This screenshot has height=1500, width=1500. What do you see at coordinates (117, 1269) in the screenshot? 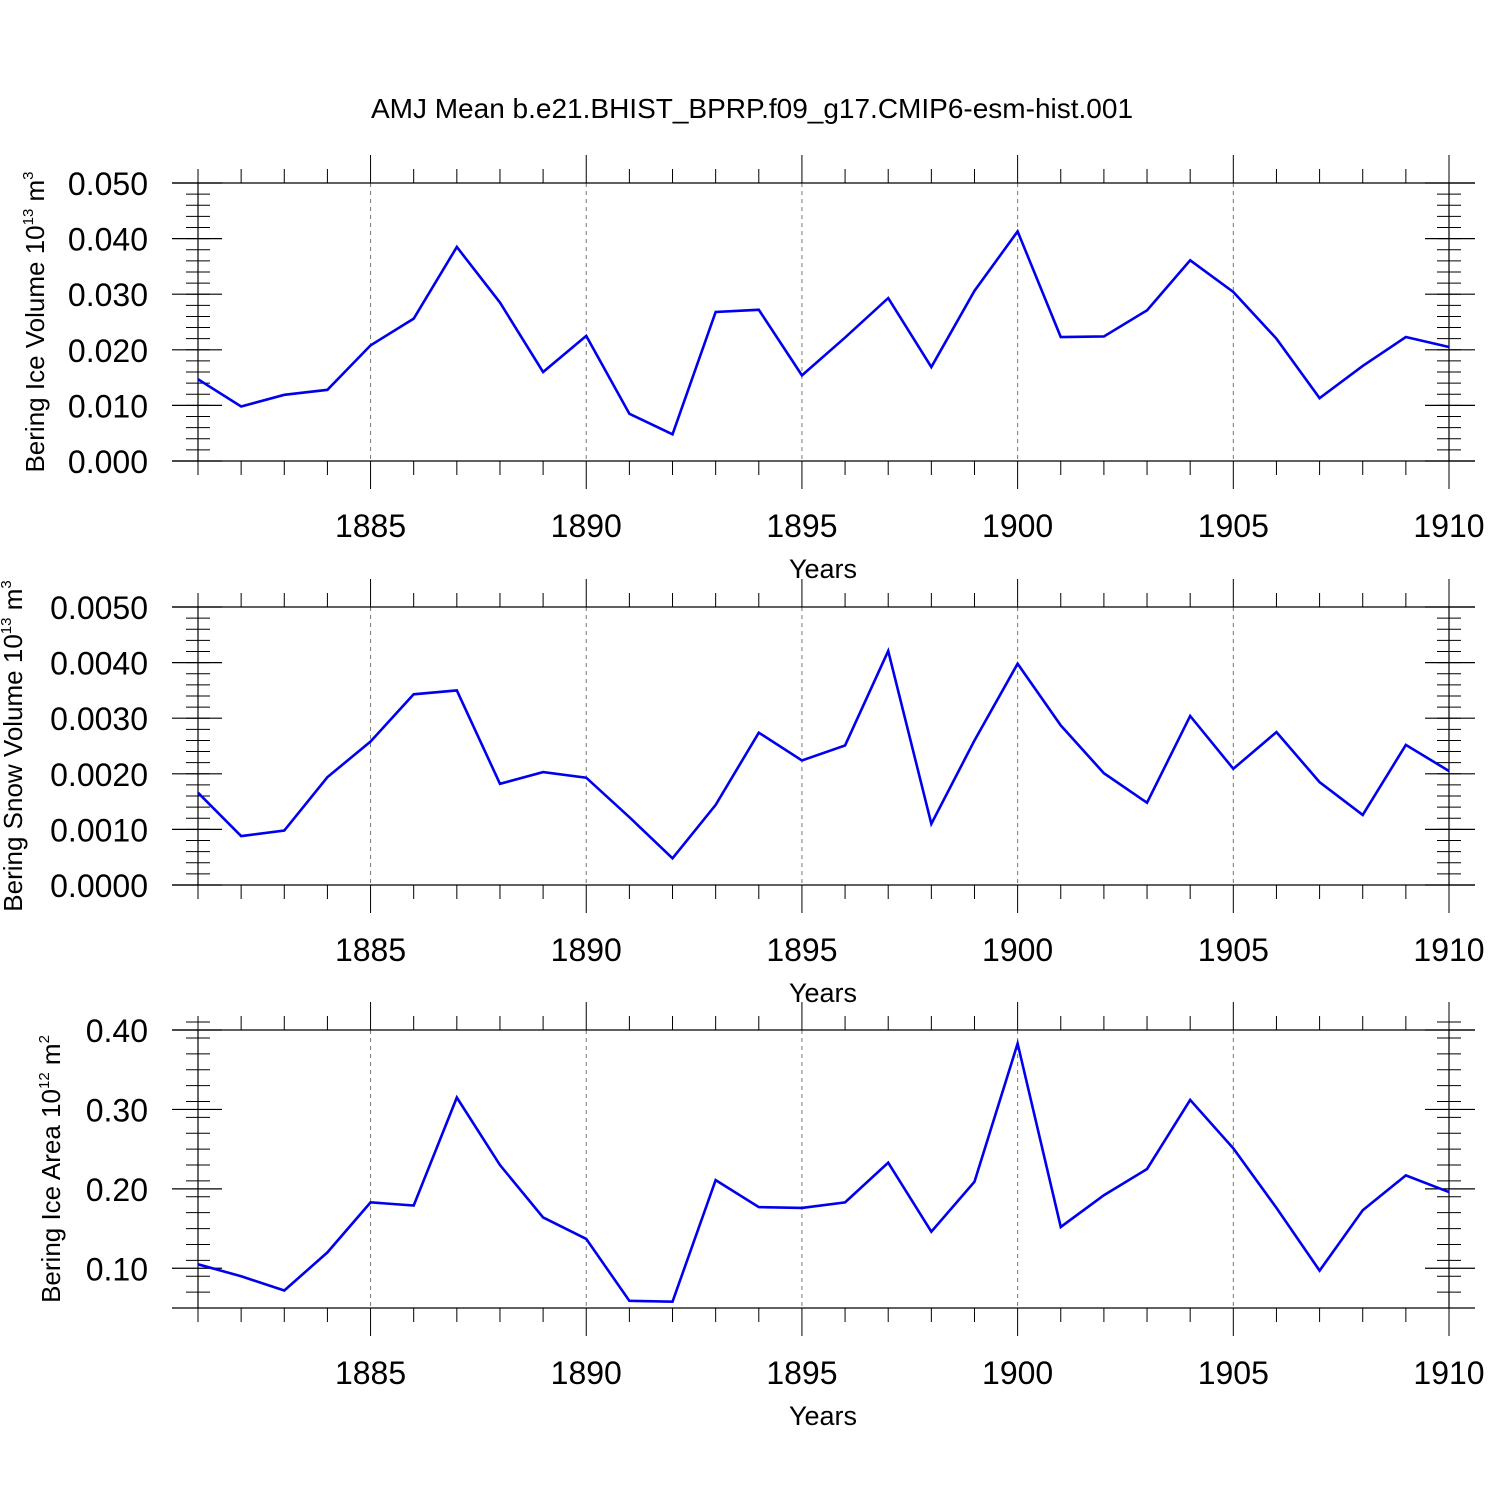
I see `y-tick-label: 0.10` at bounding box center [117, 1269].